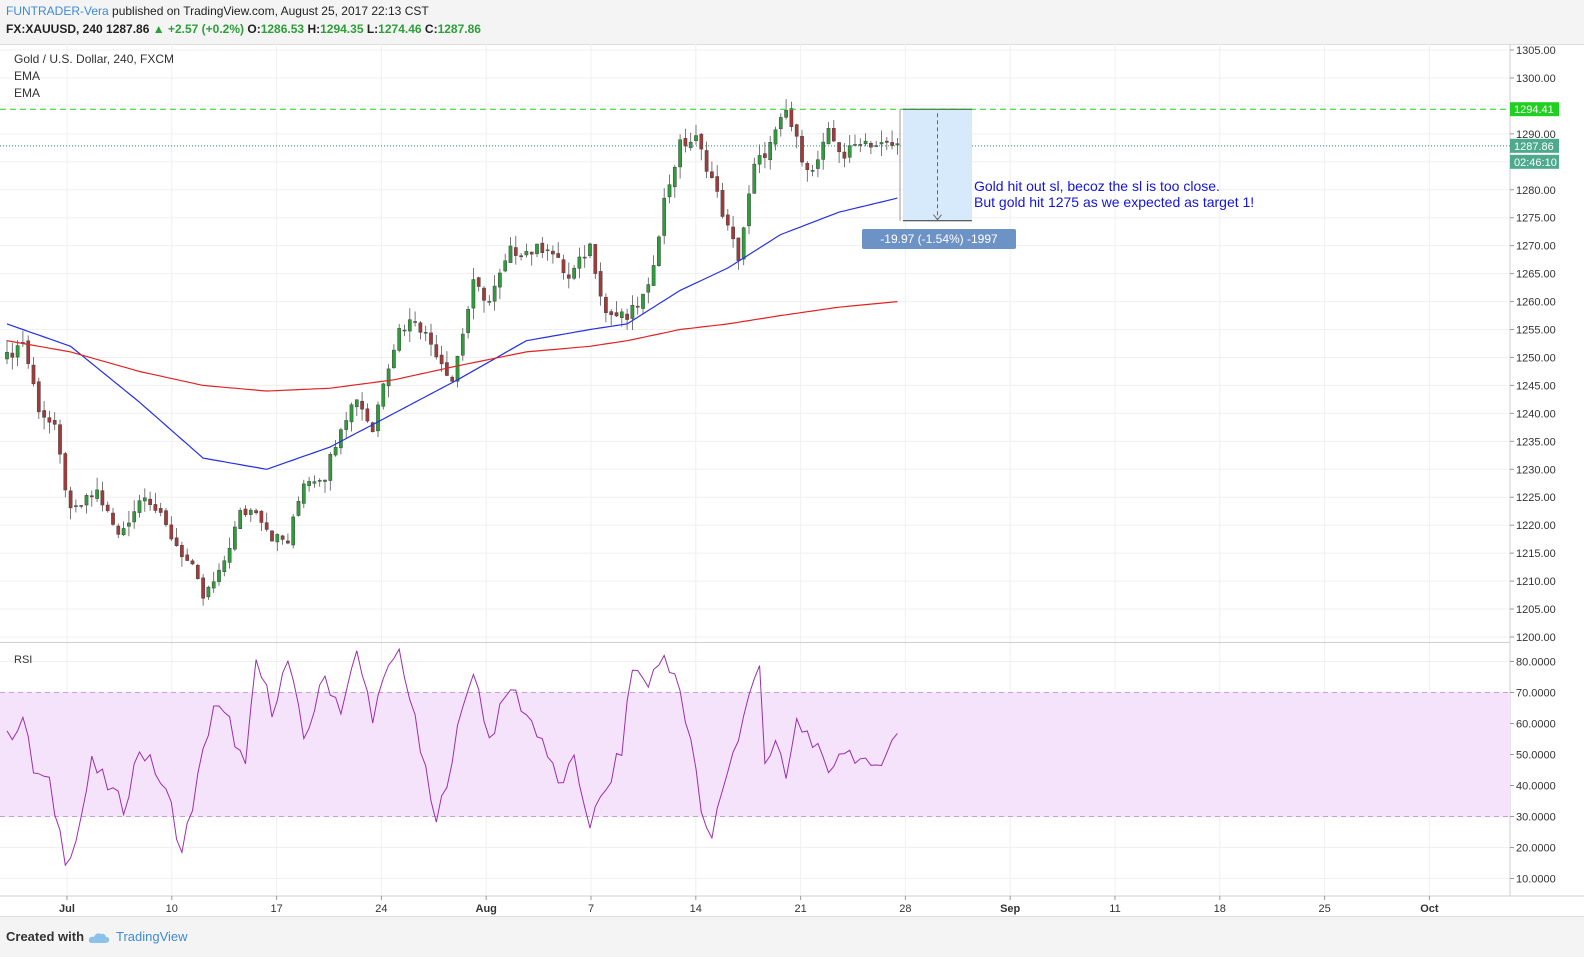 The image size is (1584, 957). Describe the element at coordinates (57, 11) in the screenshot. I see `author-link: FUNTRADER-Vera` at that location.